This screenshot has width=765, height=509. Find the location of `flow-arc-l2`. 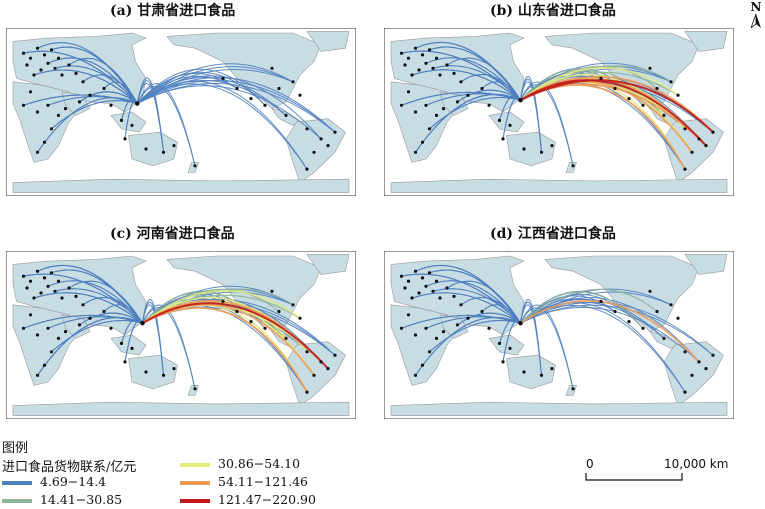

flow-arc-l2 is located at coordinates (589, 306).